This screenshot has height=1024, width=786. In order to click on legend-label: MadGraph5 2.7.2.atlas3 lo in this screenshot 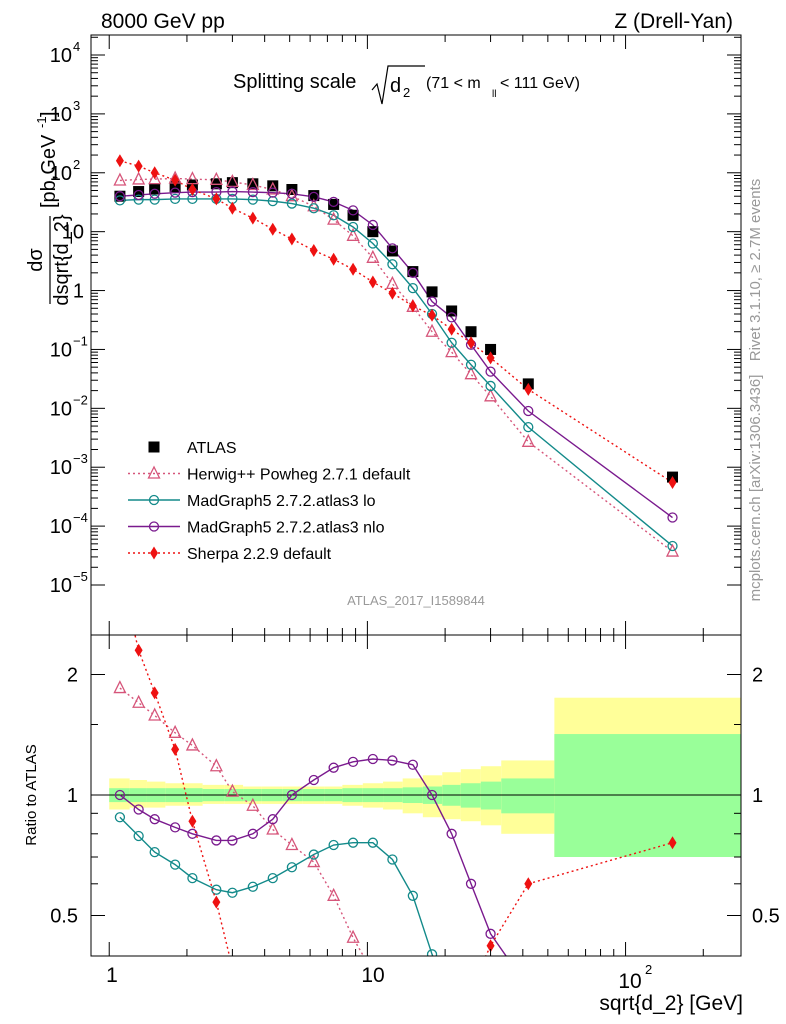, I will do `click(281, 501)`.